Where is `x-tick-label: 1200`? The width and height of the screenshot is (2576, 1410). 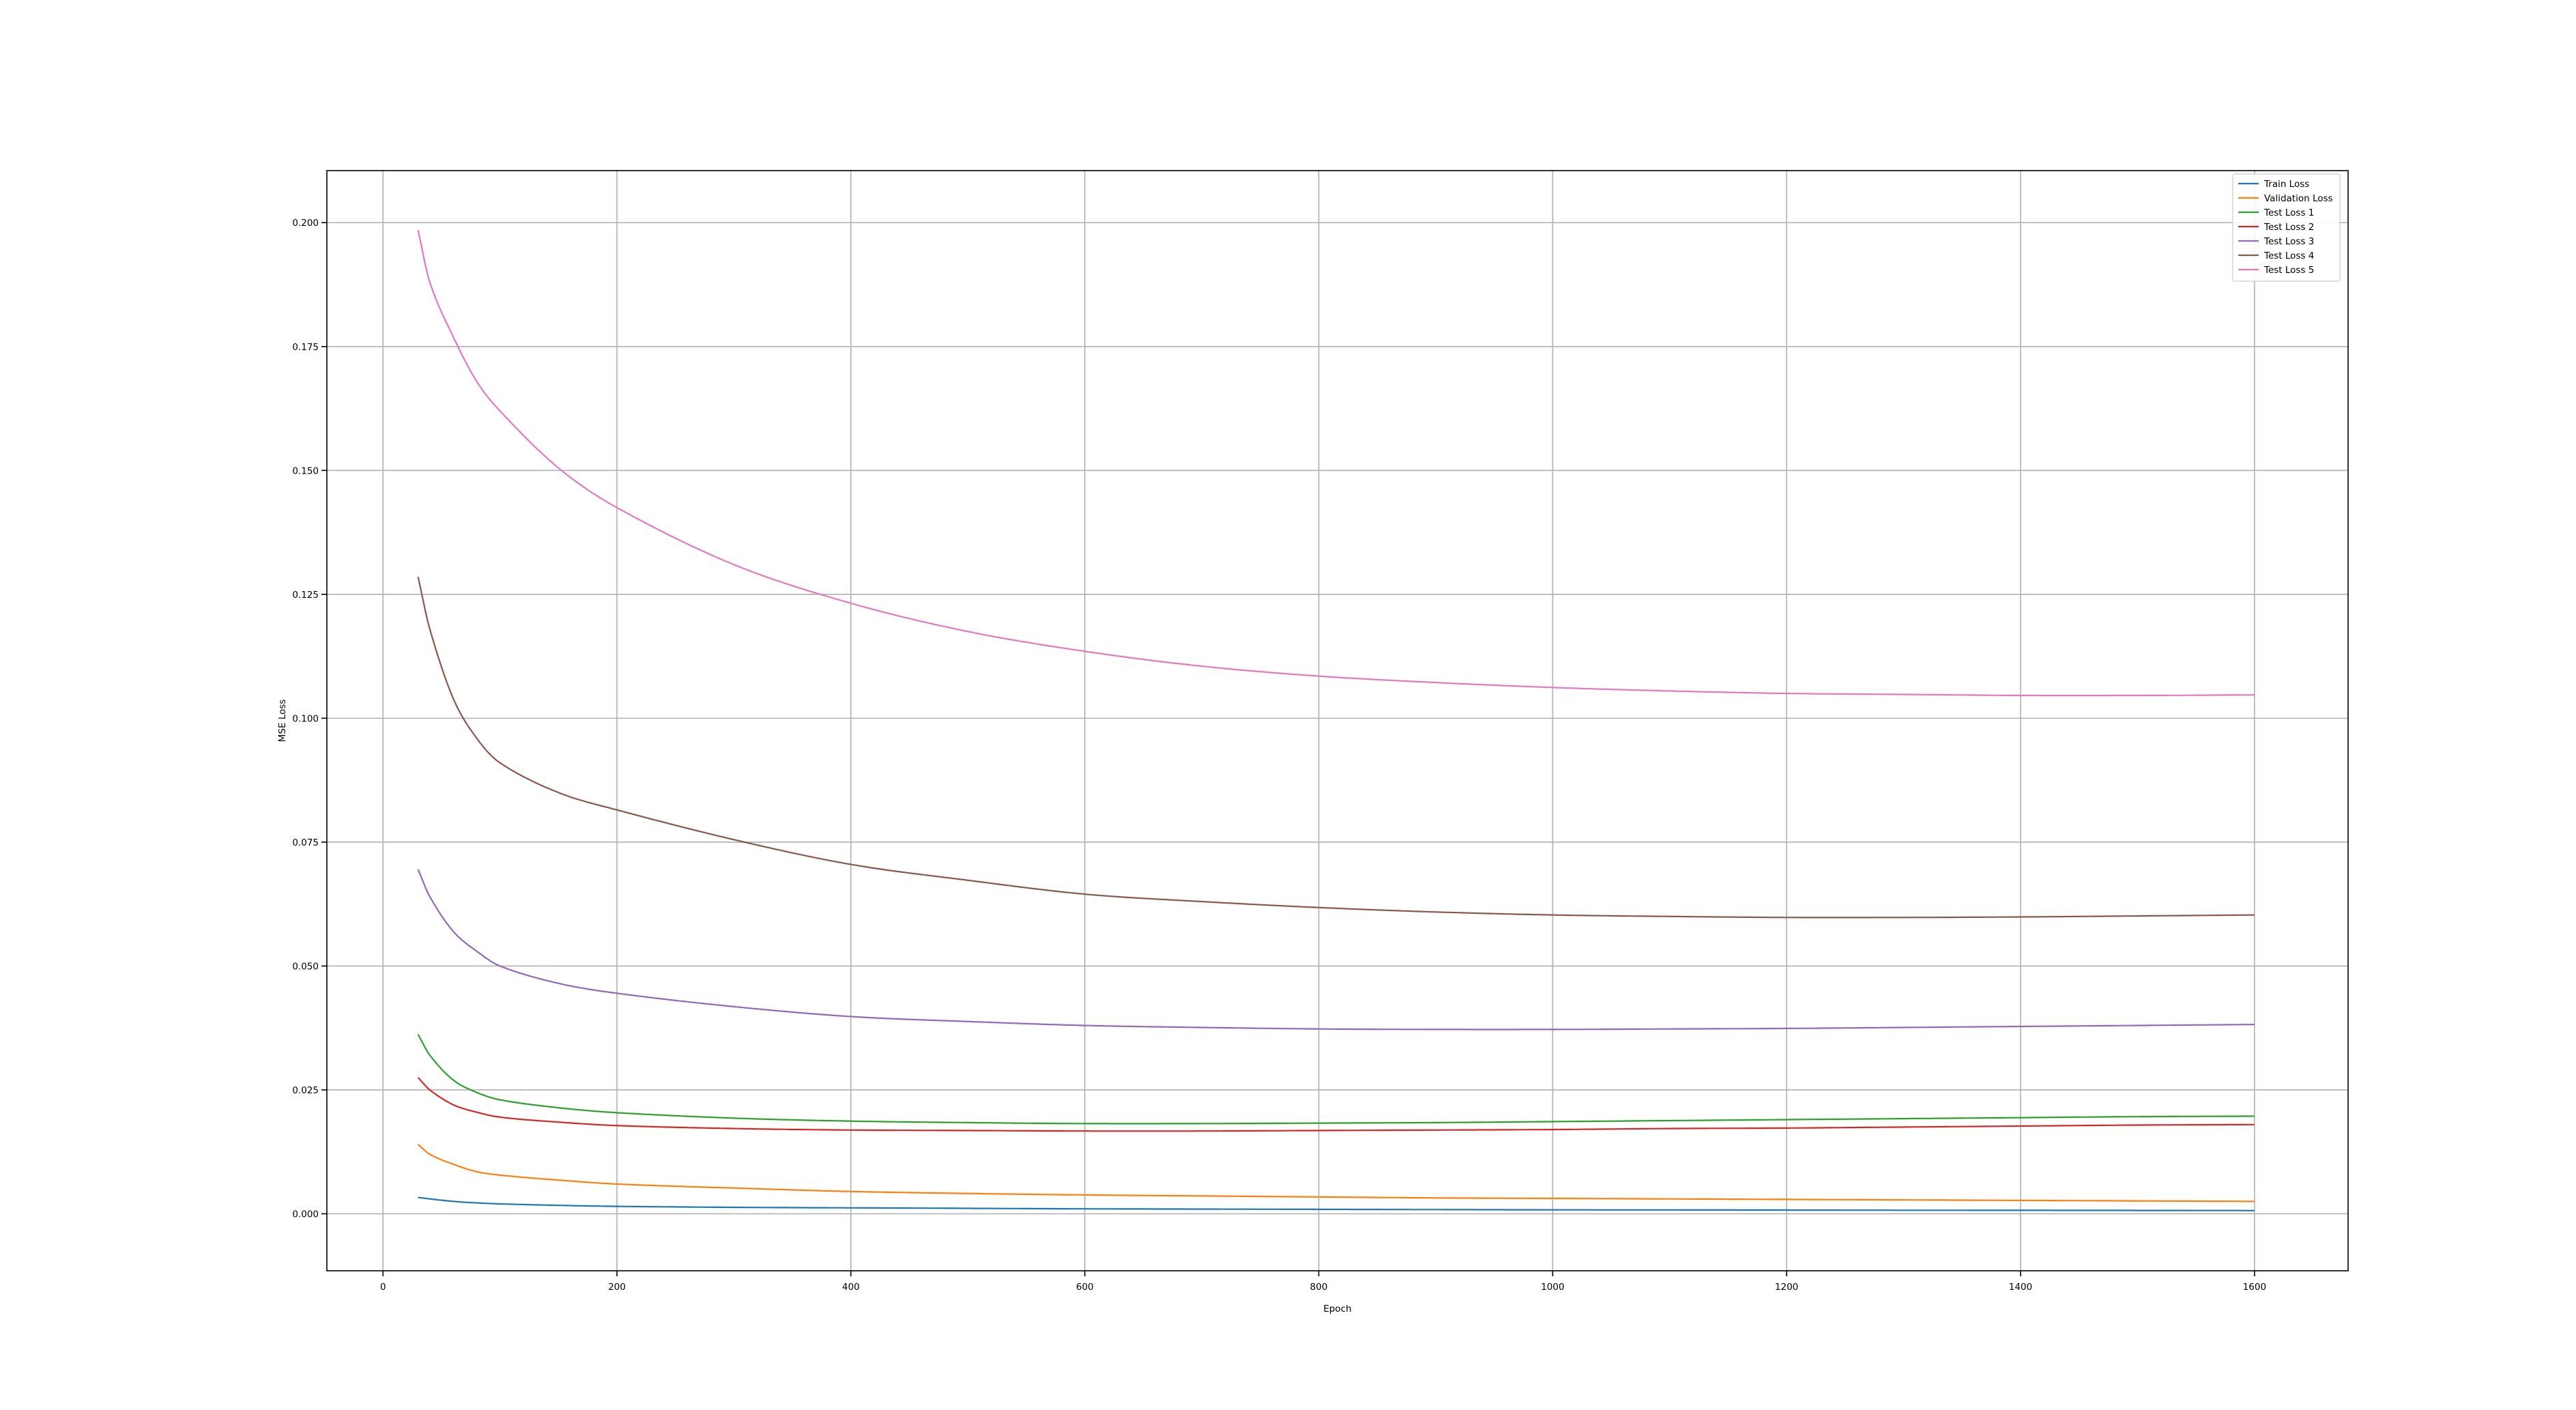 x-tick-label: 1200 is located at coordinates (1786, 1287).